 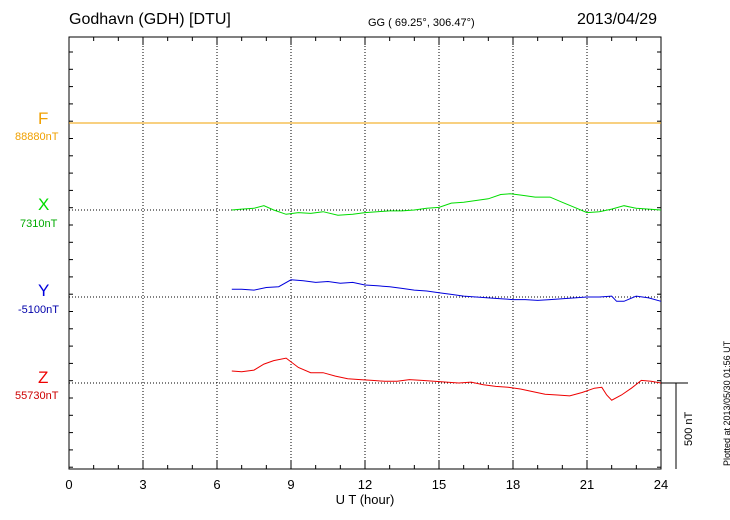 What do you see at coordinates (44, 204) in the screenshot?
I see `channel-label-x: X` at bounding box center [44, 204].